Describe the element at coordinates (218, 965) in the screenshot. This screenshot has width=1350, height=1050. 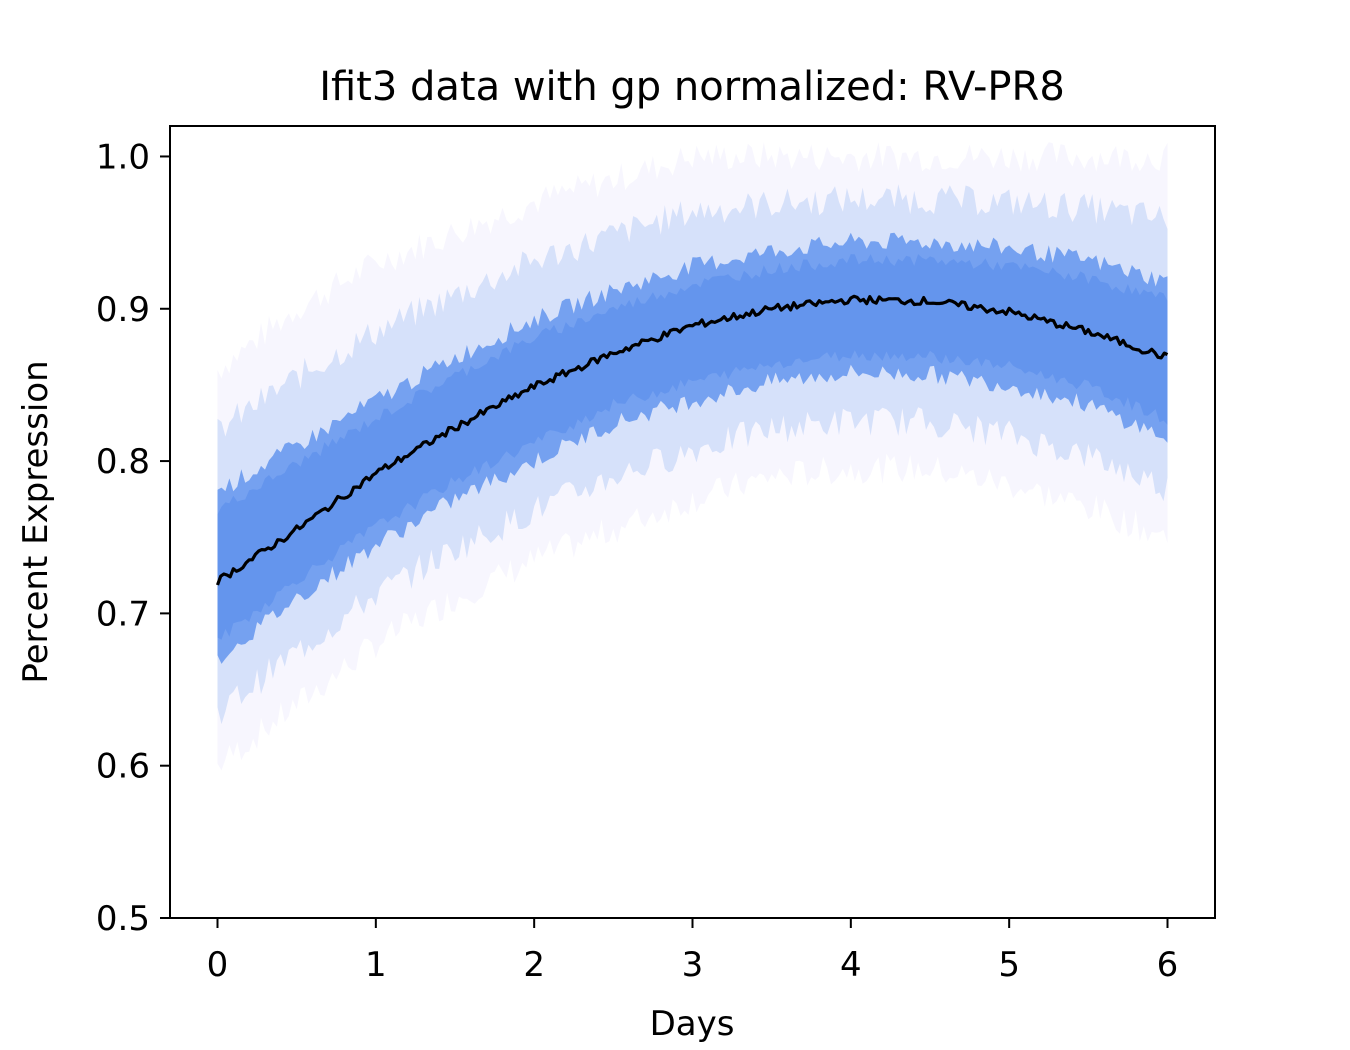
I see `x-tick-label: 0` at that location.